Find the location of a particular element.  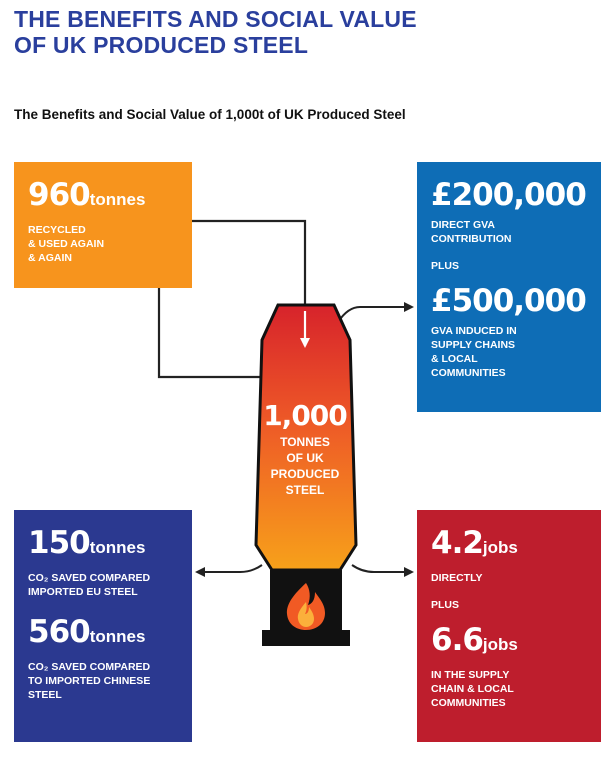

co2-eu-description: CO₂ SAVED COMPARED IMPORTED EU STEEL is located at coordinates (103, 585).